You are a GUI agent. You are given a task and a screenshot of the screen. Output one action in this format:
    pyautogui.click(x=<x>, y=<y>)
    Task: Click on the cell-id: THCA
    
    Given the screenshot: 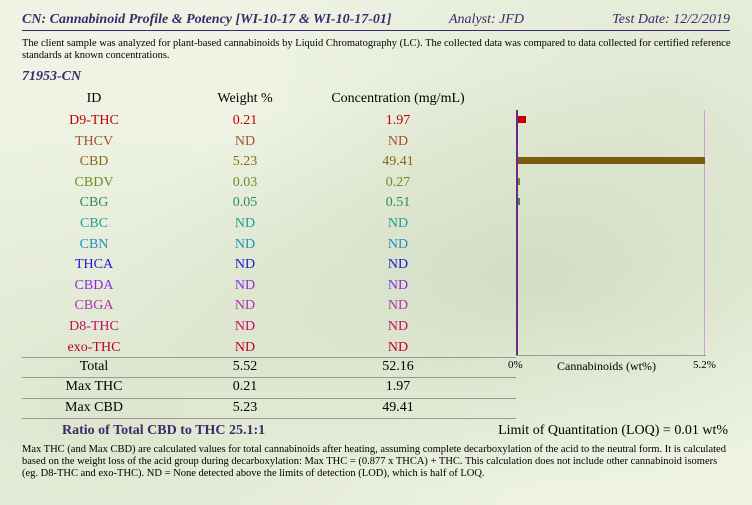 What is the action you would take?
    pyautogui.click(x=94, y=265)
    